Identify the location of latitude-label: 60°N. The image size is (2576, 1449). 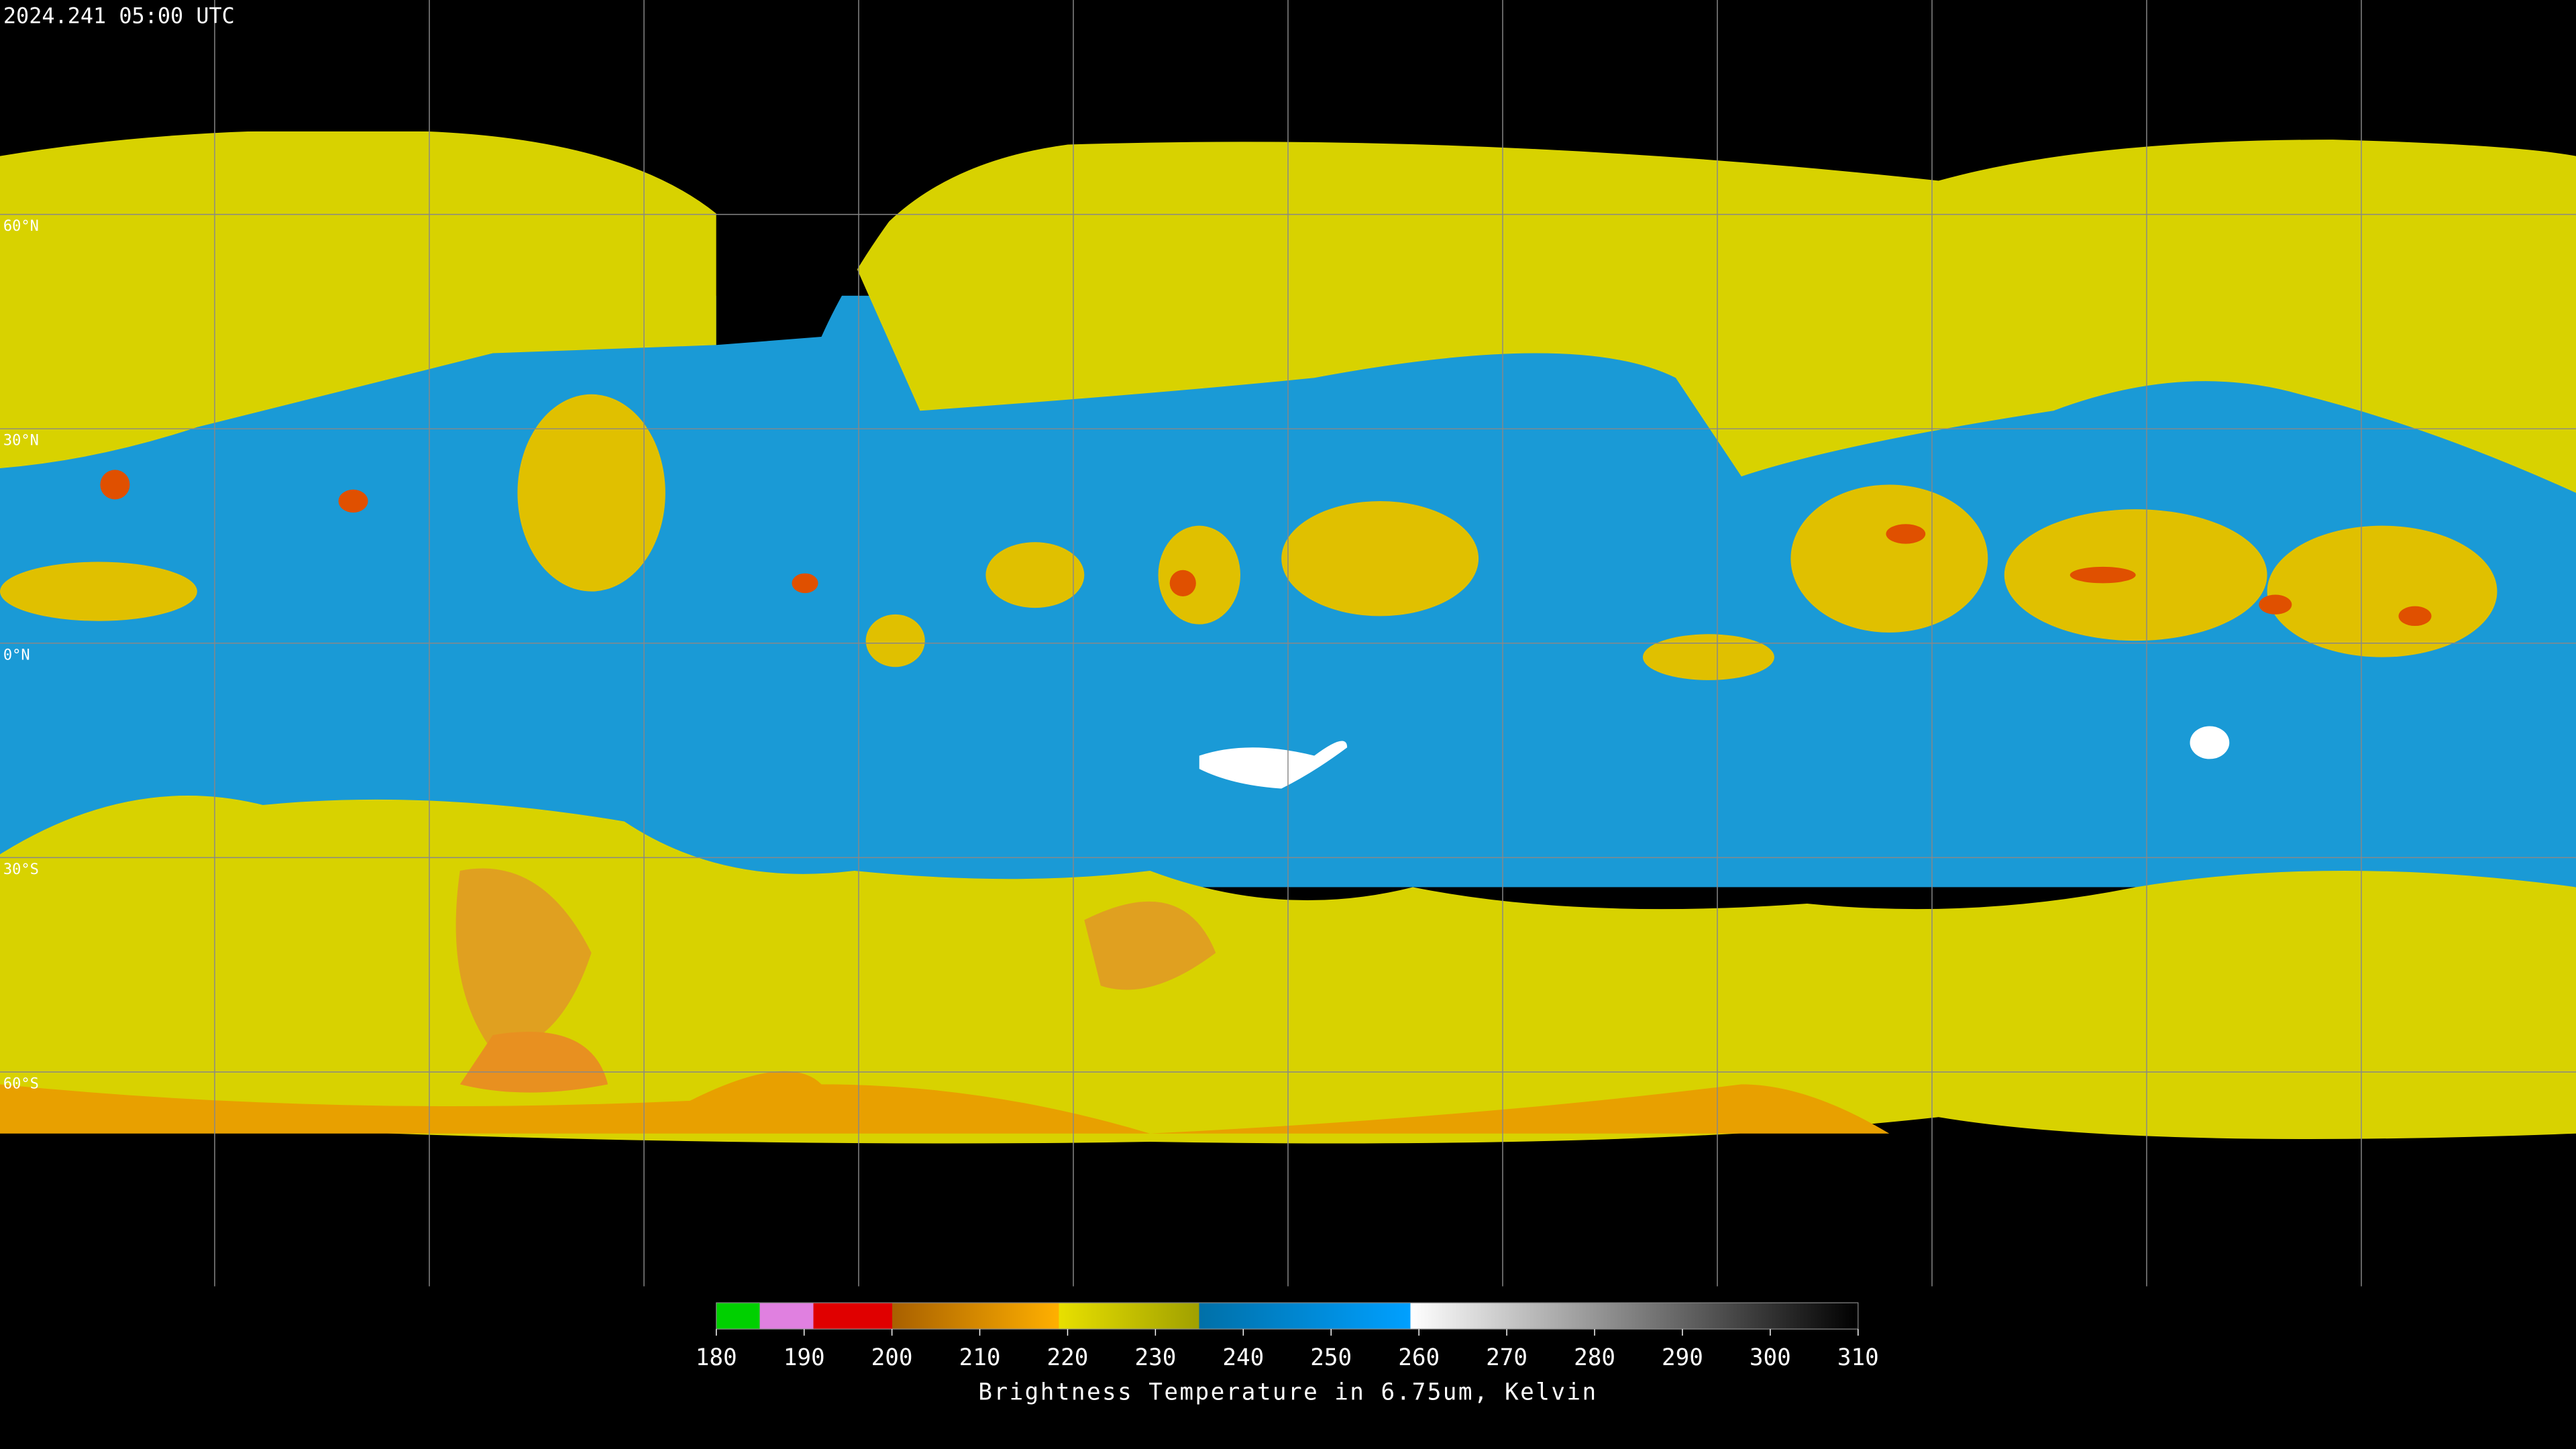
(21, 226).